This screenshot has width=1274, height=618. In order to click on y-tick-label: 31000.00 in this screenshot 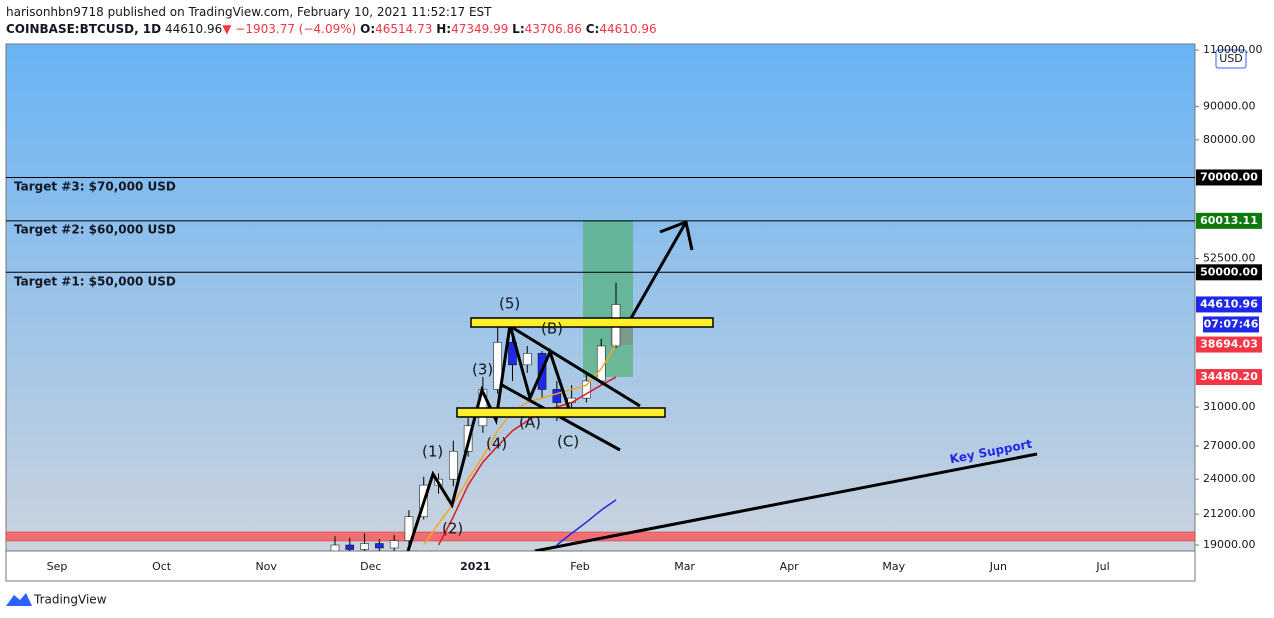, I will do `click(1229, 406)`.